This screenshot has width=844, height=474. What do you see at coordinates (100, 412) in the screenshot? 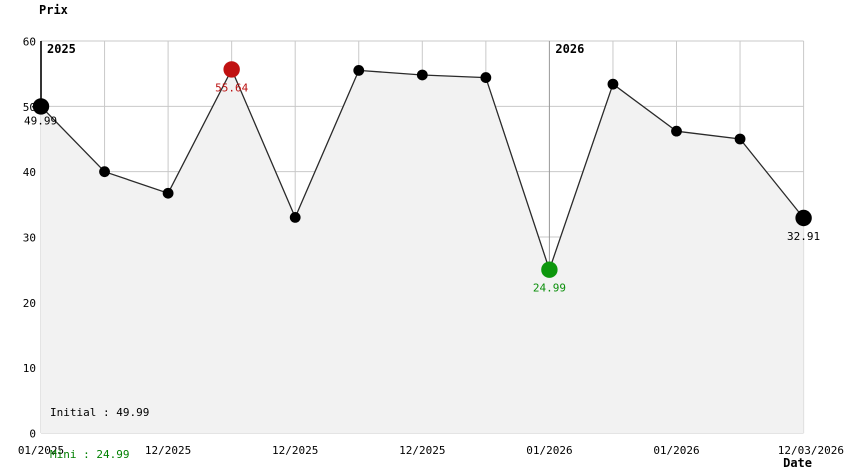
I see `legend-item-initial: Initial : 49.99` at bounding box center [100, 412].